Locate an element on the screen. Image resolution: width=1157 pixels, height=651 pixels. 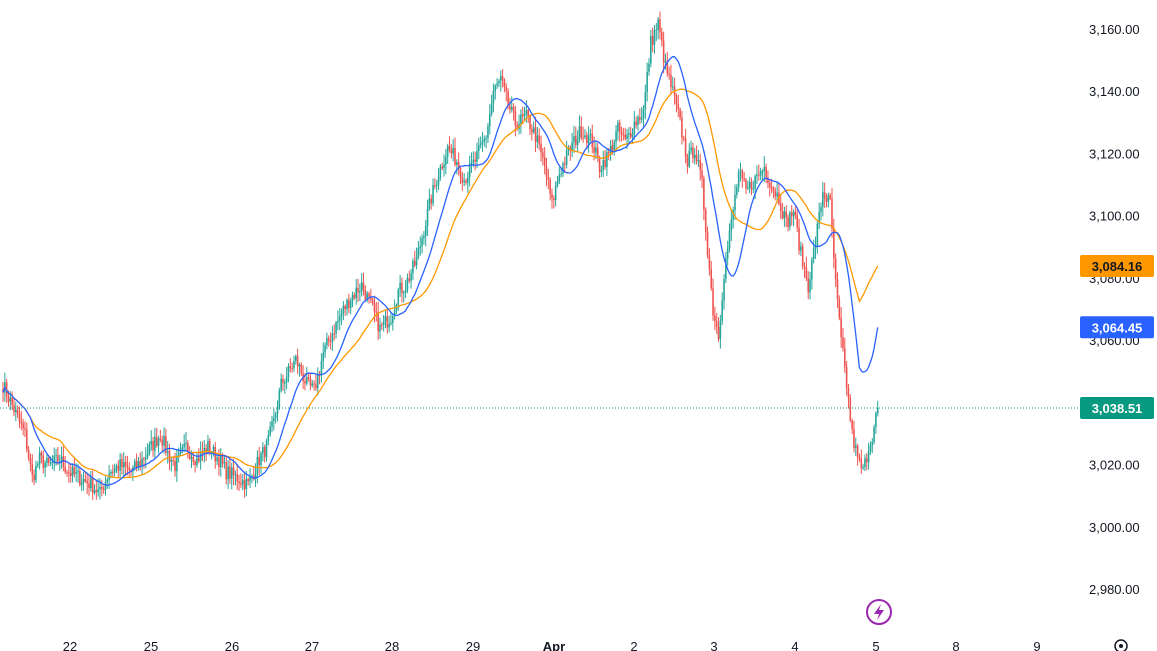
x-tick-label: 4 is located at coordinates (794, 645).